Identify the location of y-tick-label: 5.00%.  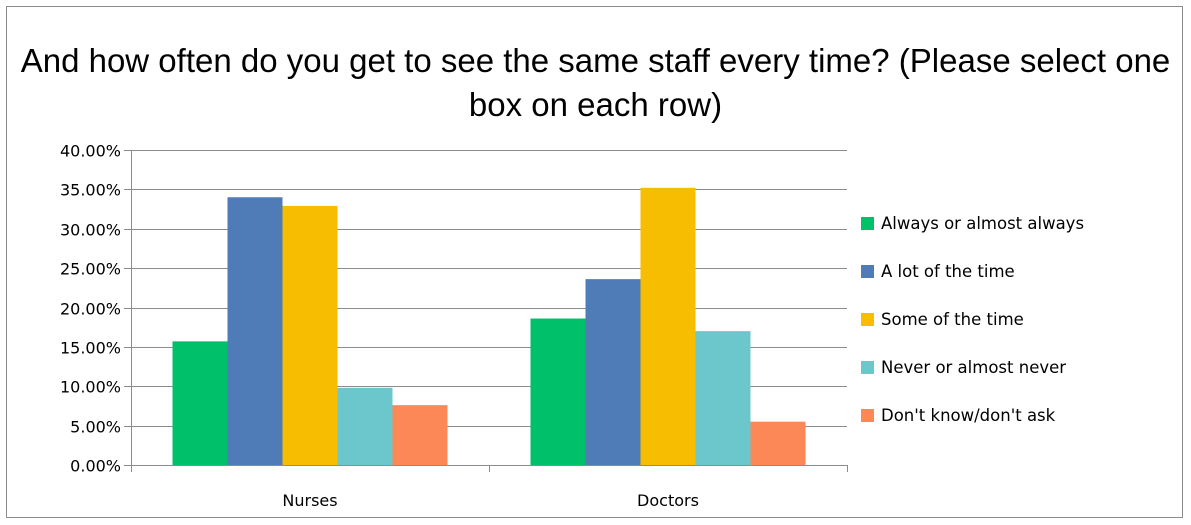
(95, 427).